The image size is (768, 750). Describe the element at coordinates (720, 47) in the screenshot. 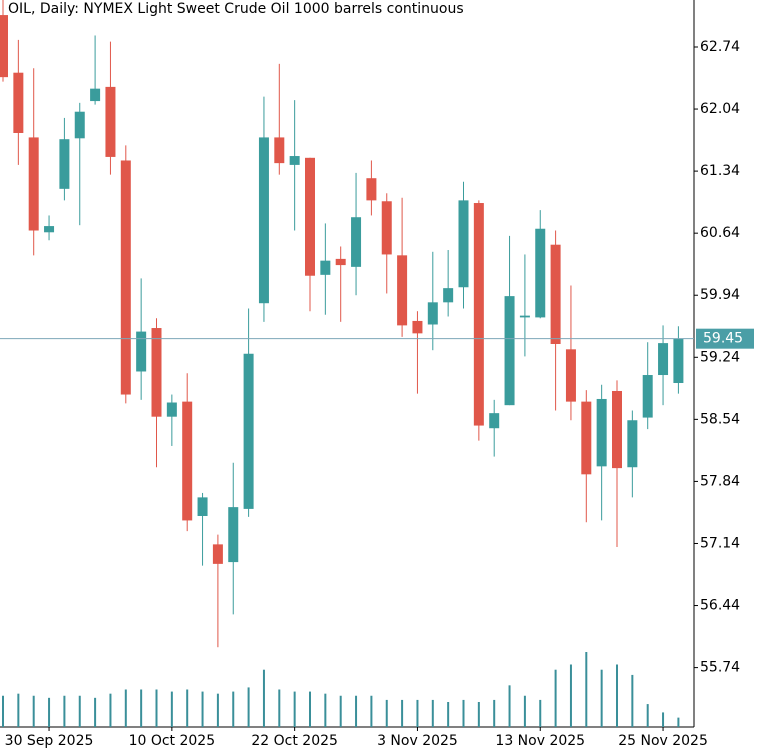

I see `y-tick-label: 62.74` at that location.